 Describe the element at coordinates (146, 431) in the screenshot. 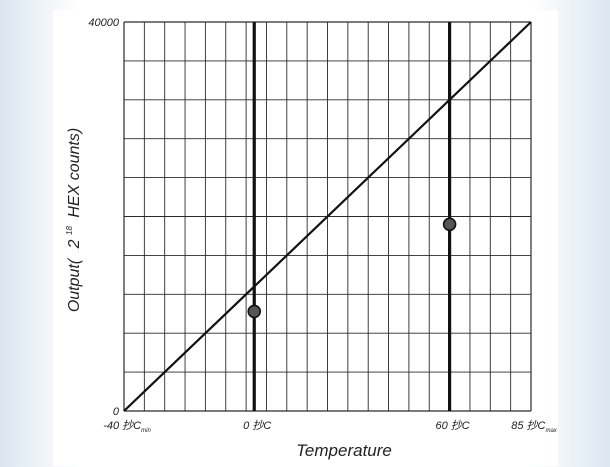

I see `x-tick-subscript: min` at that location.